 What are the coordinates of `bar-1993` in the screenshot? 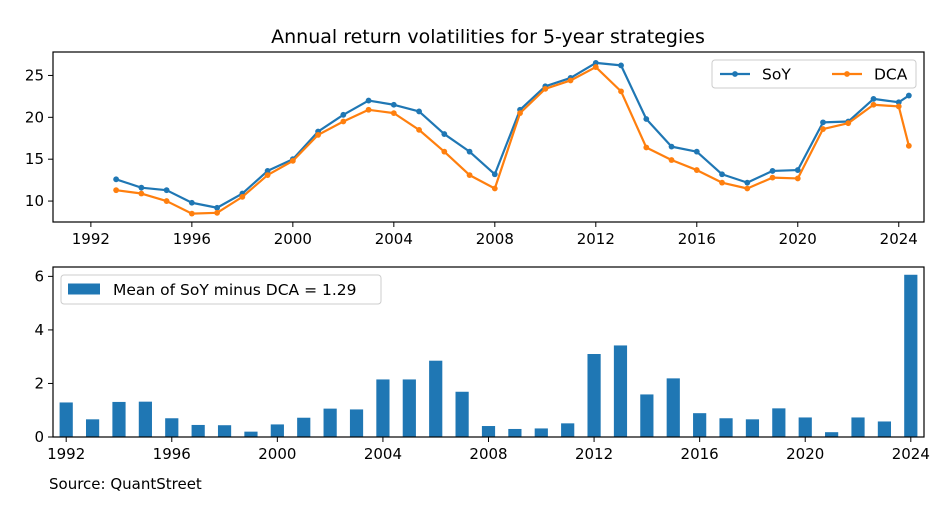 It's located at (92, 428).